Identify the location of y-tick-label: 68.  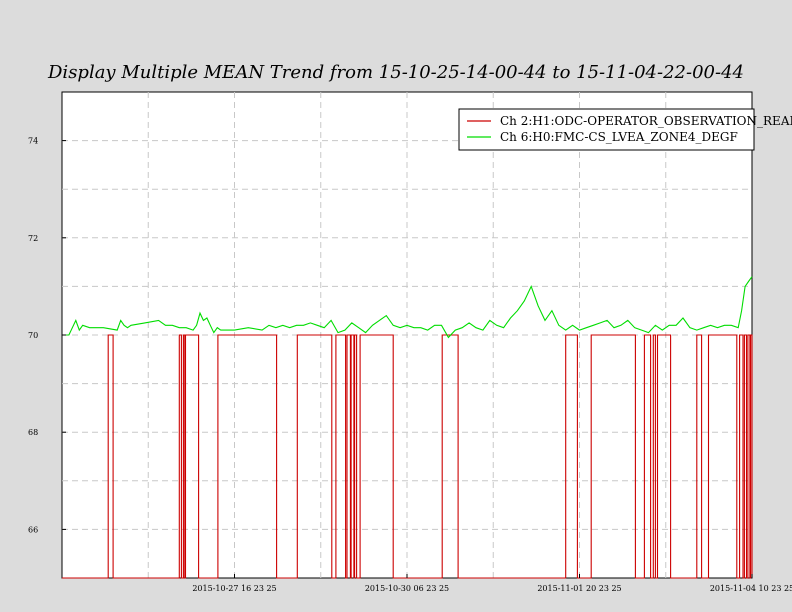
(33, 432).